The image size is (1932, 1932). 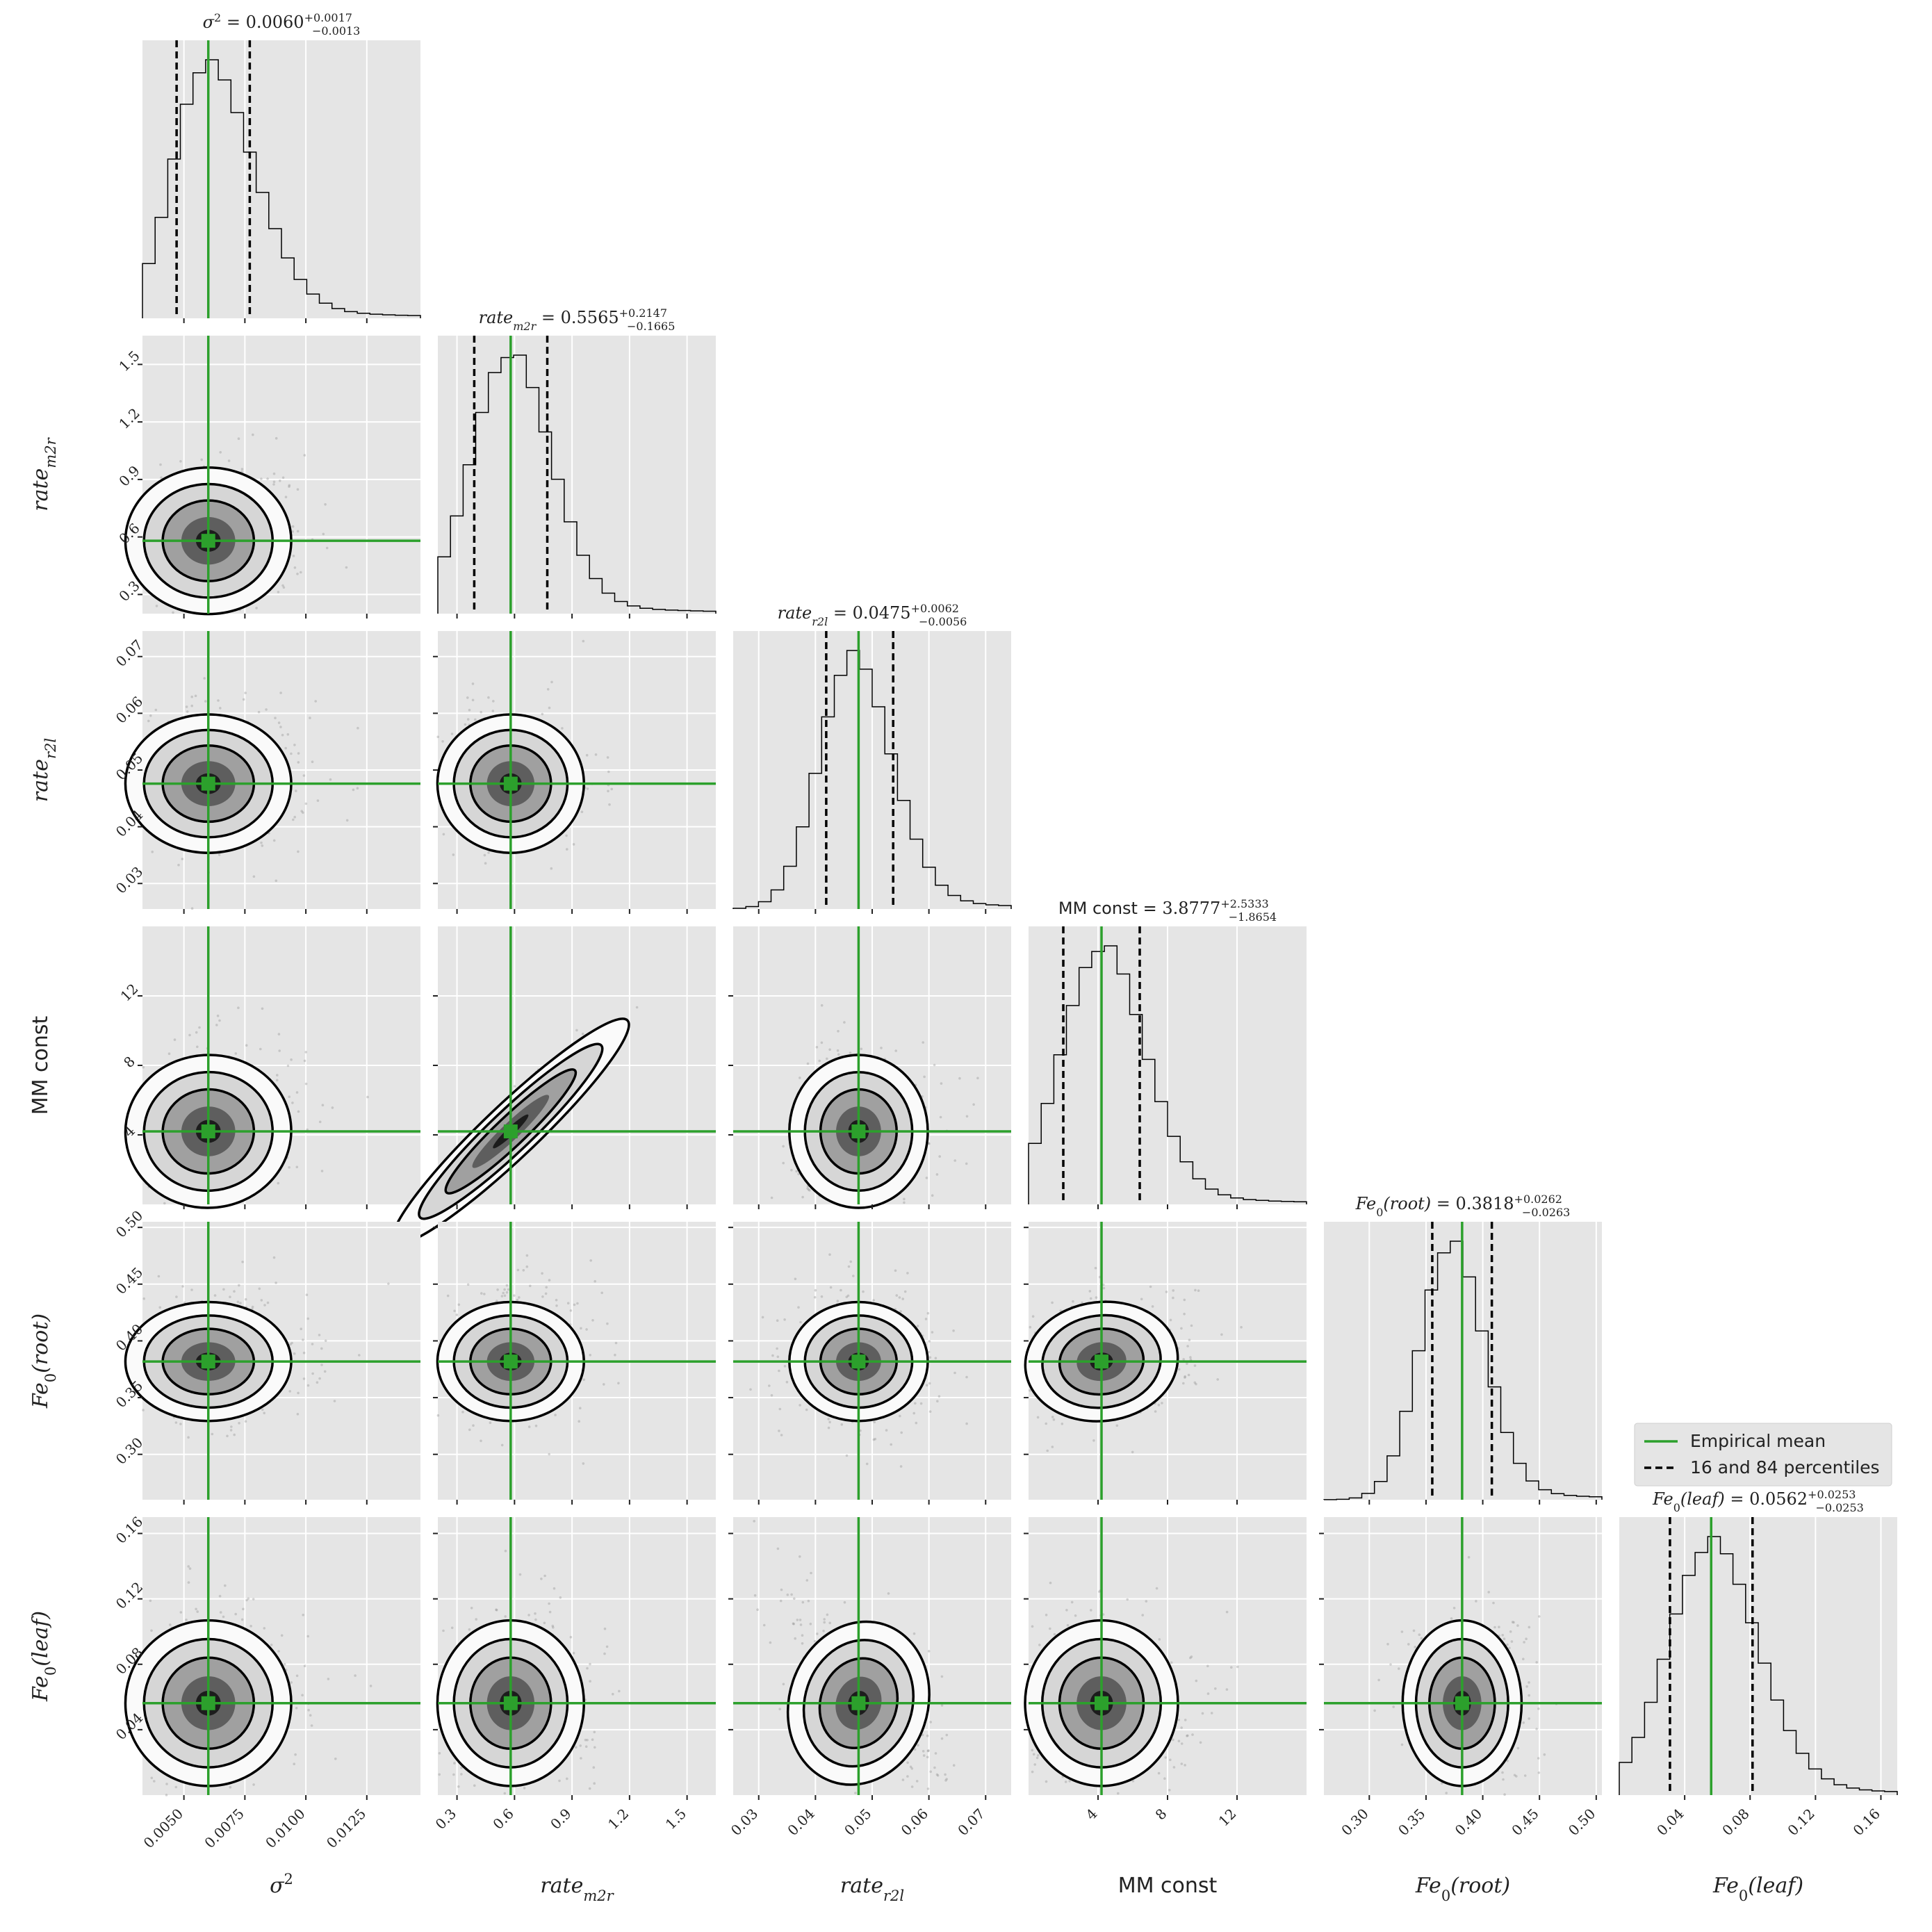 I want to click on mean-marker, so click(x=510, y=1361).